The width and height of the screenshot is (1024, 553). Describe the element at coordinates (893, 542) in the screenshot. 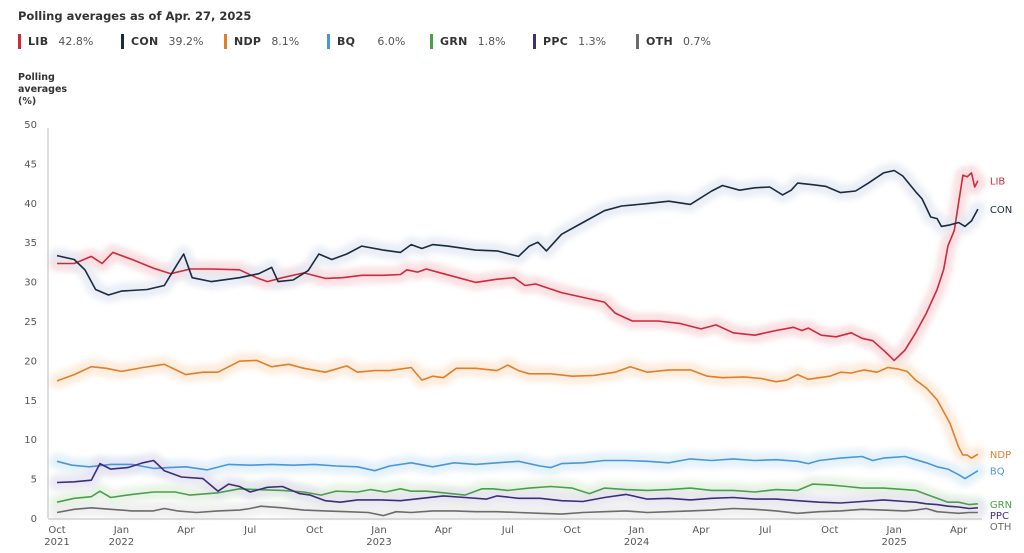

I see `x-tick-year: 2025` at that location.